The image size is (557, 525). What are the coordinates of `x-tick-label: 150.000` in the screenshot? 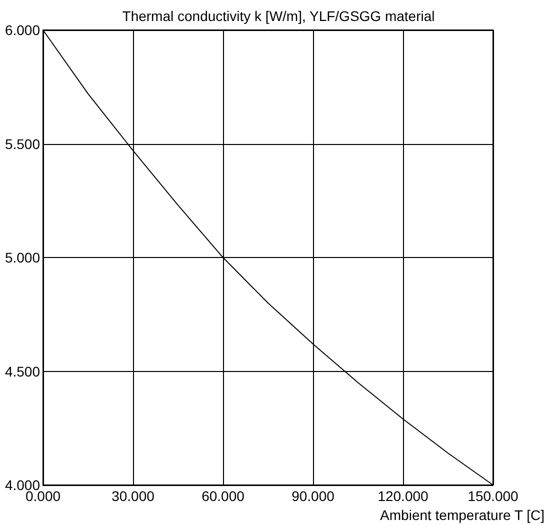 It's located at (493, 496).